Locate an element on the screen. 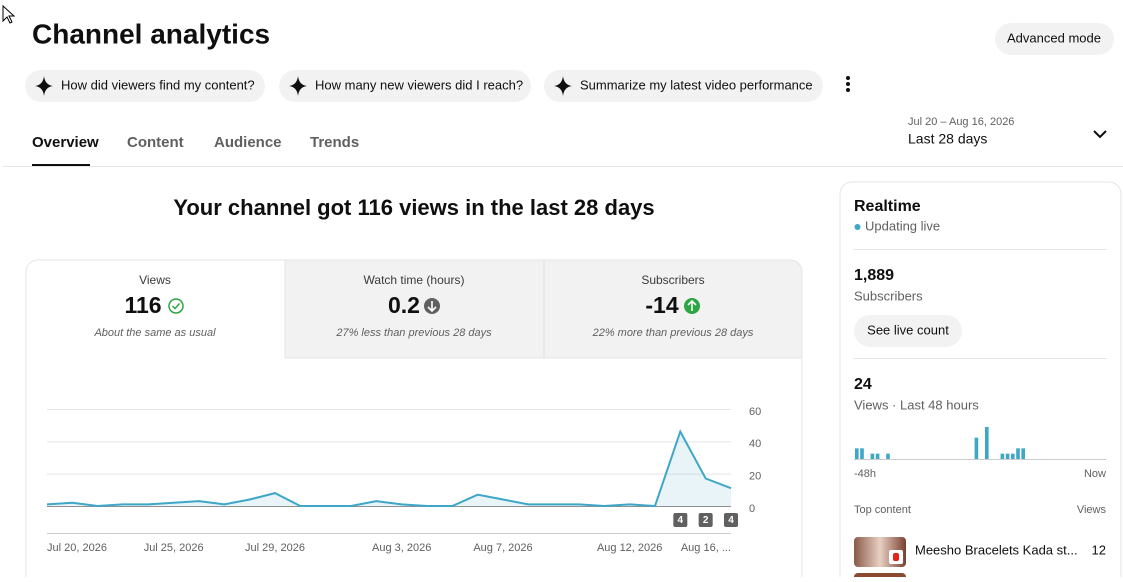 The height and width of the screenshot is (582, 1123). y-tick-label: 20 is located at coordinates (755, 477).